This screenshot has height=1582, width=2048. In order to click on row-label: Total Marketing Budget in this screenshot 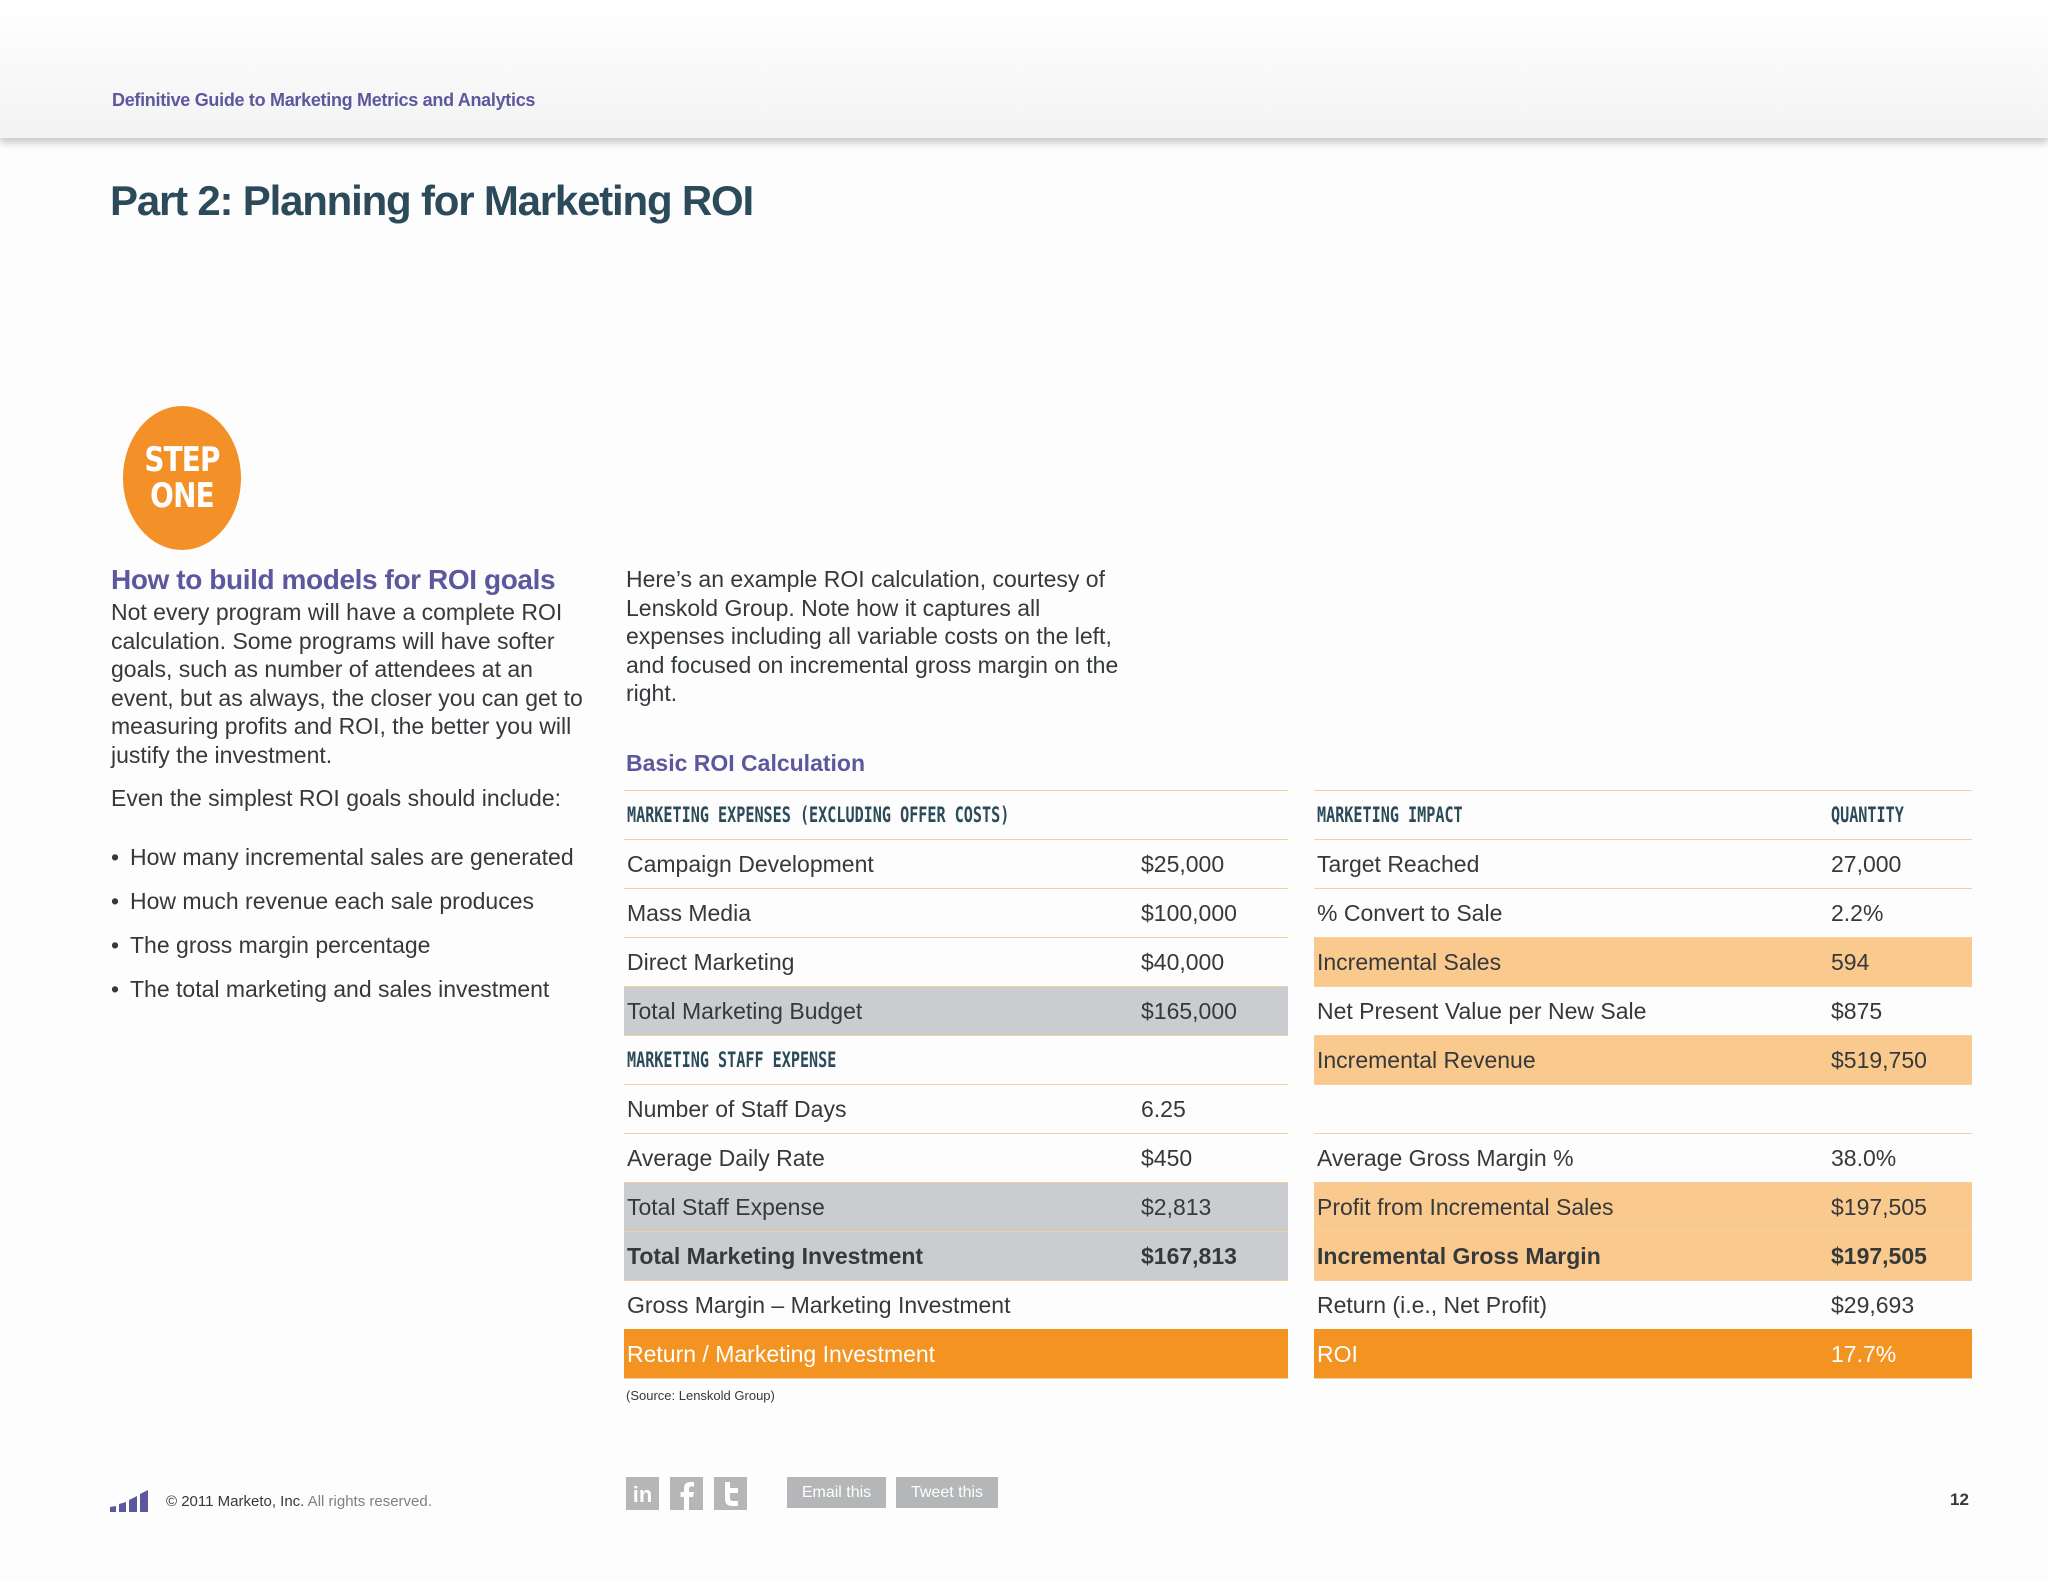, I will do `click(881, 1011)`.